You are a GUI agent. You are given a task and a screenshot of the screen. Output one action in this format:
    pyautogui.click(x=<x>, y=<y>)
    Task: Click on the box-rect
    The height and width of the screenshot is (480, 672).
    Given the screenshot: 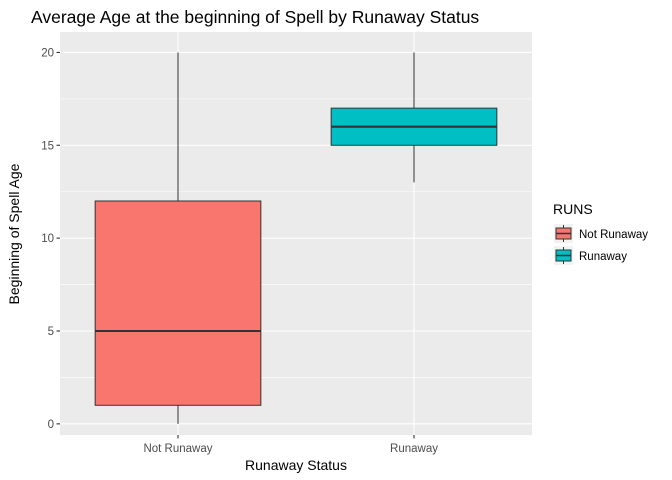 What is the action you would take?
    pyautogui.click(x=178, y=303)
    